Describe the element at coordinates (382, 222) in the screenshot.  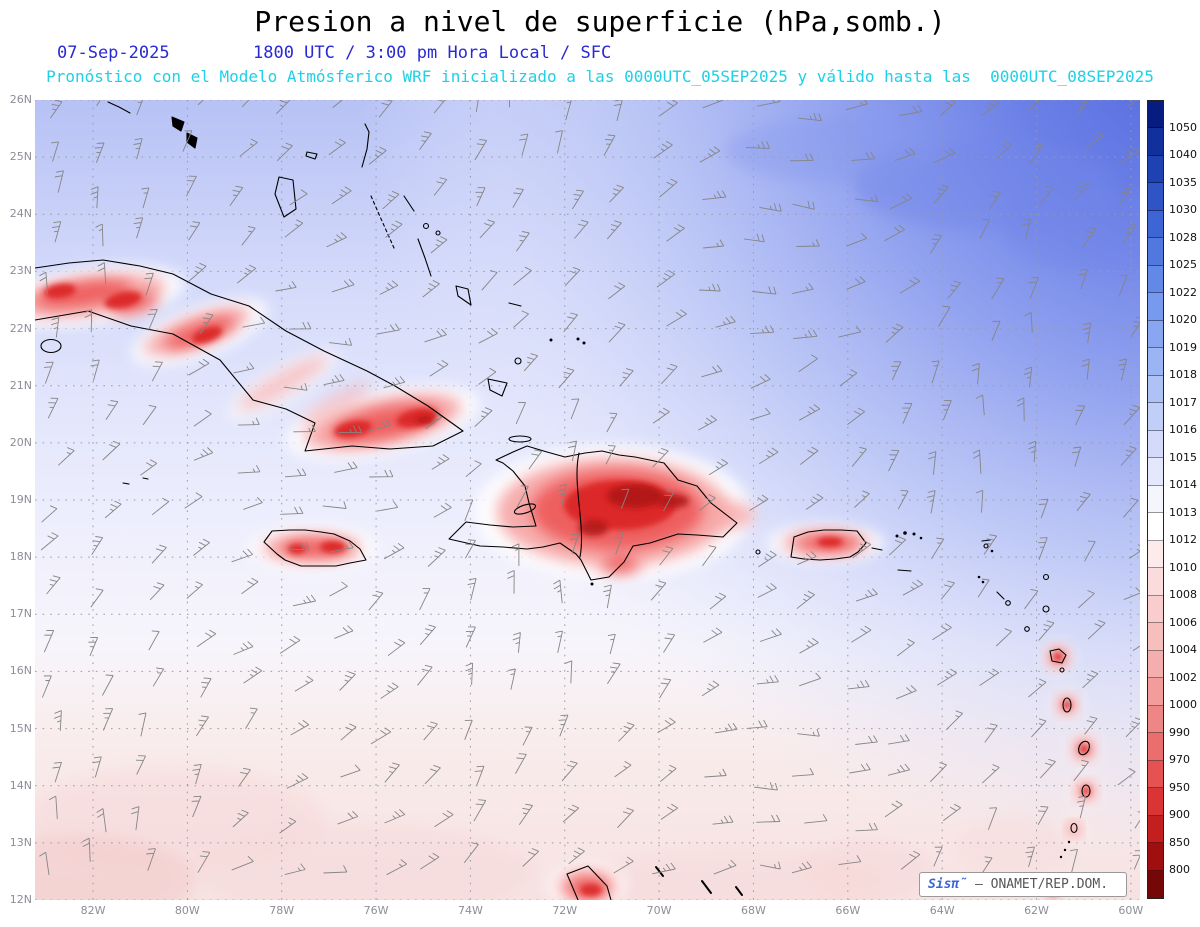
I see `exuma-cays` at that location.